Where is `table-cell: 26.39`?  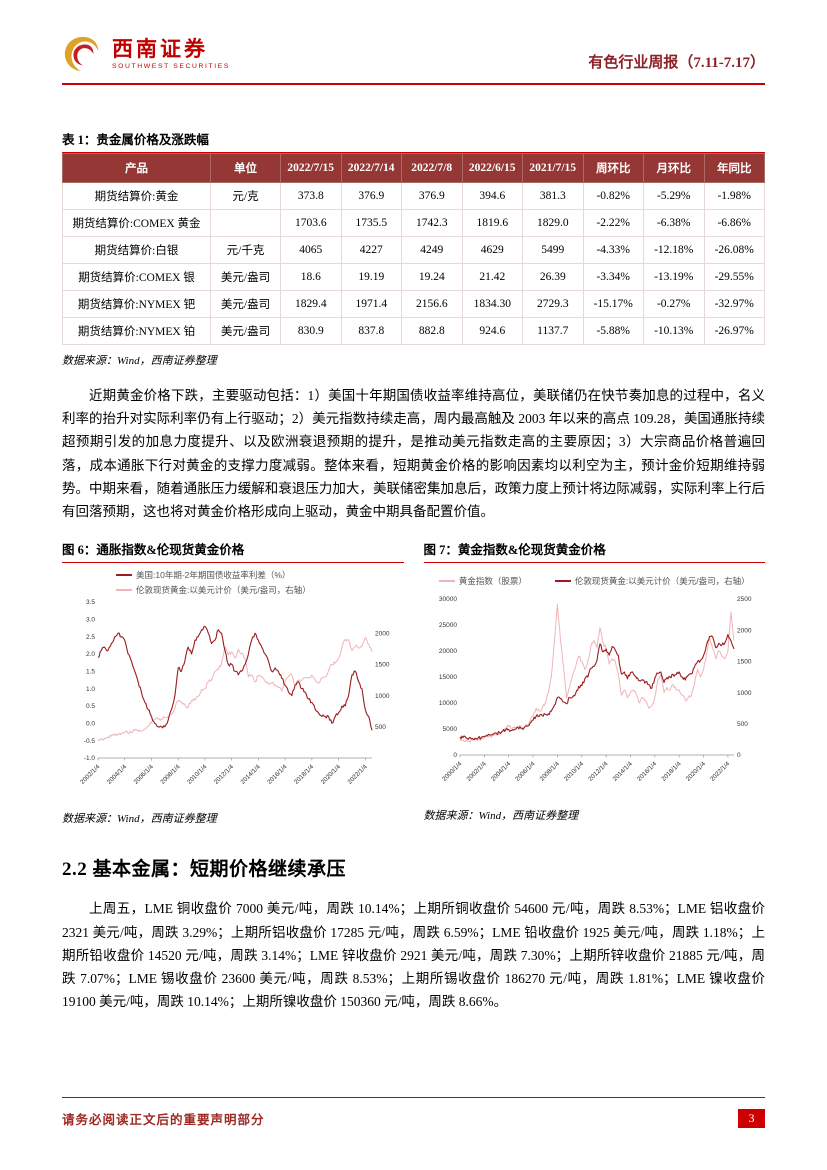 table-cell: 26.39 is located at coordinates (553, 277).